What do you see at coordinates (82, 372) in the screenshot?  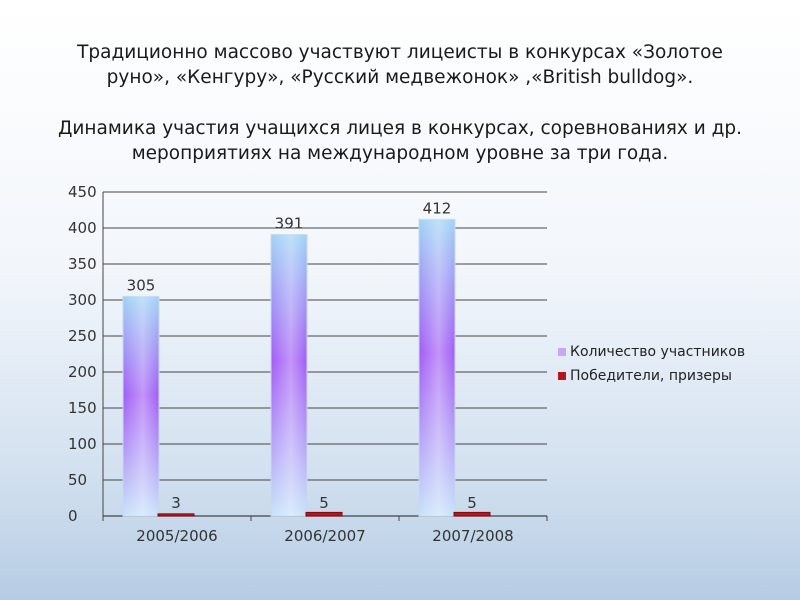 I see `y-tick-label: 200` at bounding box center [82, 372].